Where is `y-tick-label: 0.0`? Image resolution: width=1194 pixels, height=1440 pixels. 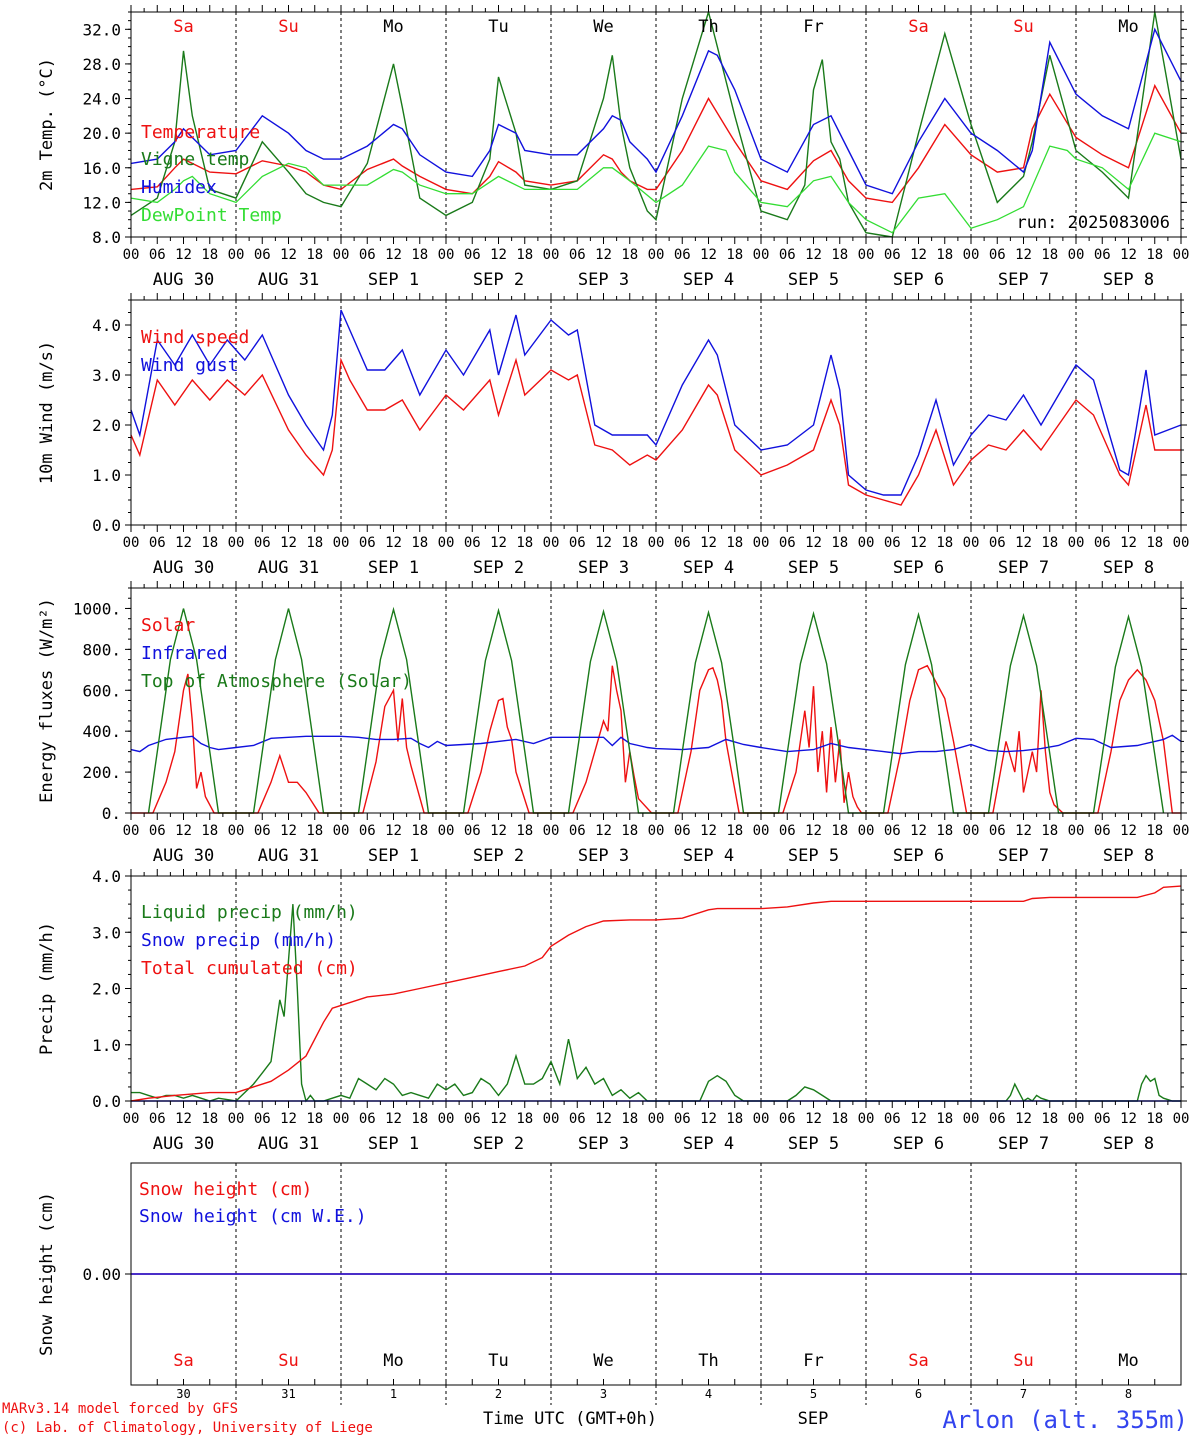 y-tick-label: 0.0 is located at coordinates (106, 525).